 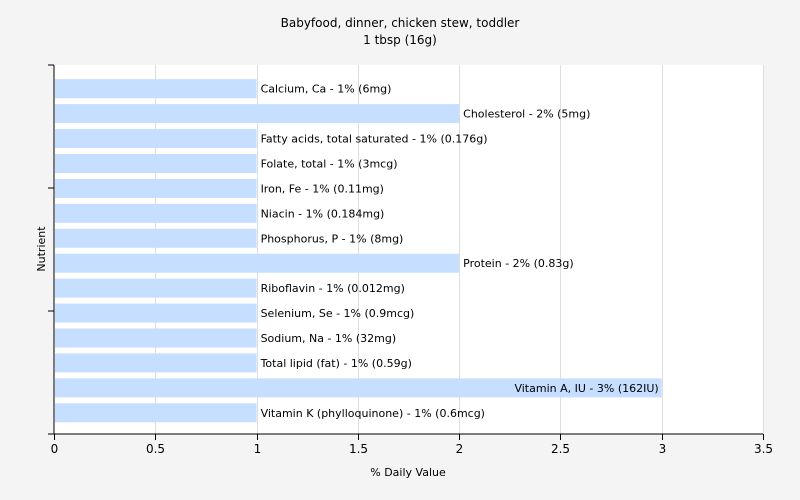 What do you see at coordinates (586, 388) in the screenshot?
I see `bar-label: Vitamin A, IU - 3% (162IU)` at bounding box center [586, 388].